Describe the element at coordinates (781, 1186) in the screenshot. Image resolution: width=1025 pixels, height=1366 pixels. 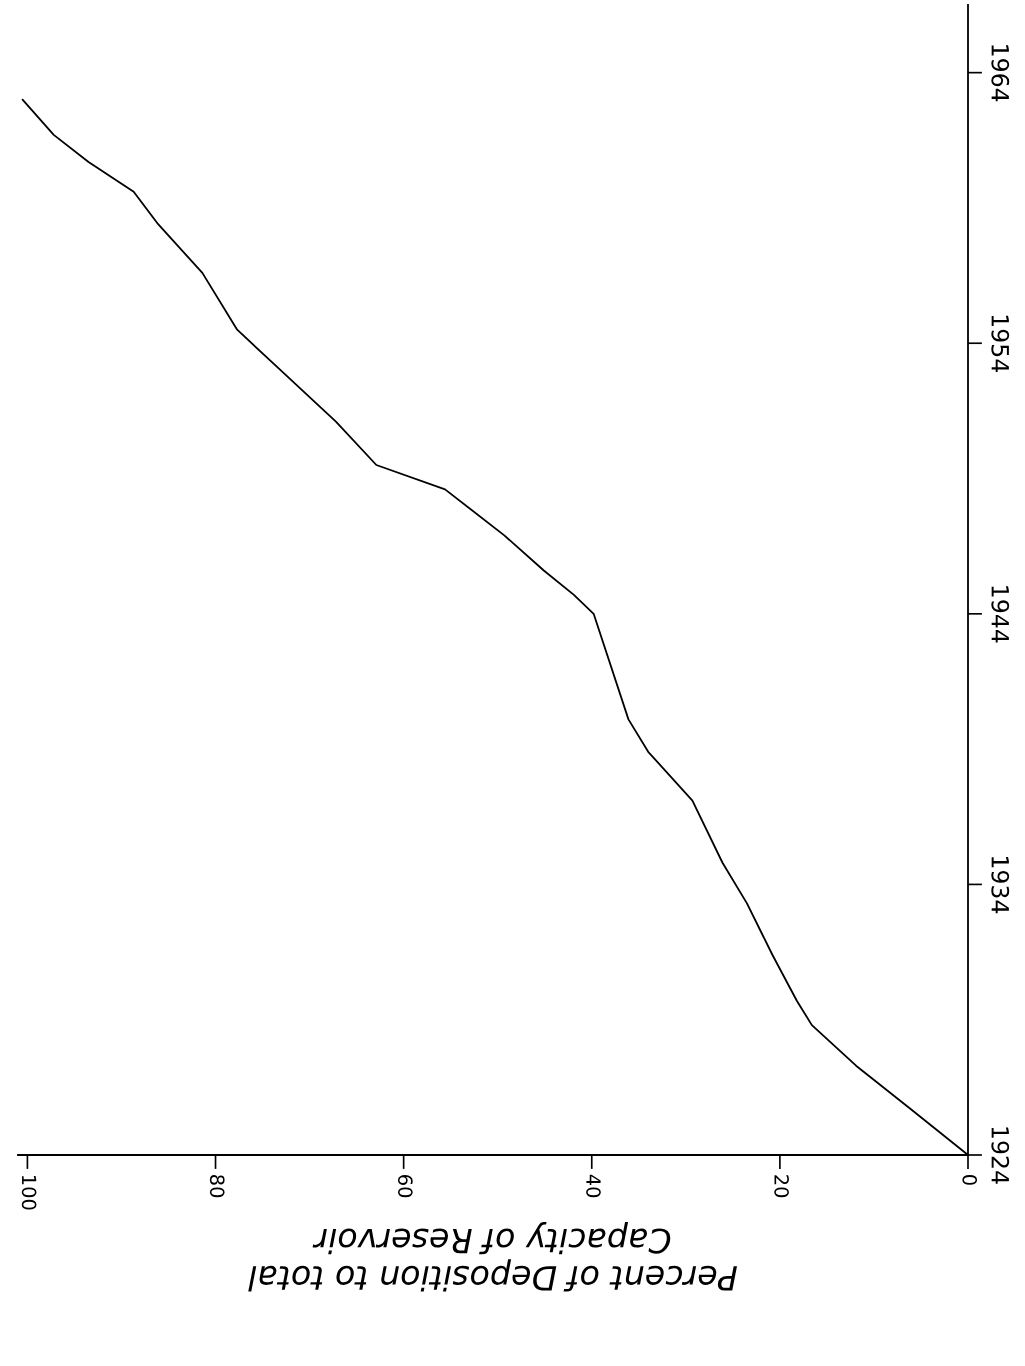
I see `x-tick-label: 20` at that location.